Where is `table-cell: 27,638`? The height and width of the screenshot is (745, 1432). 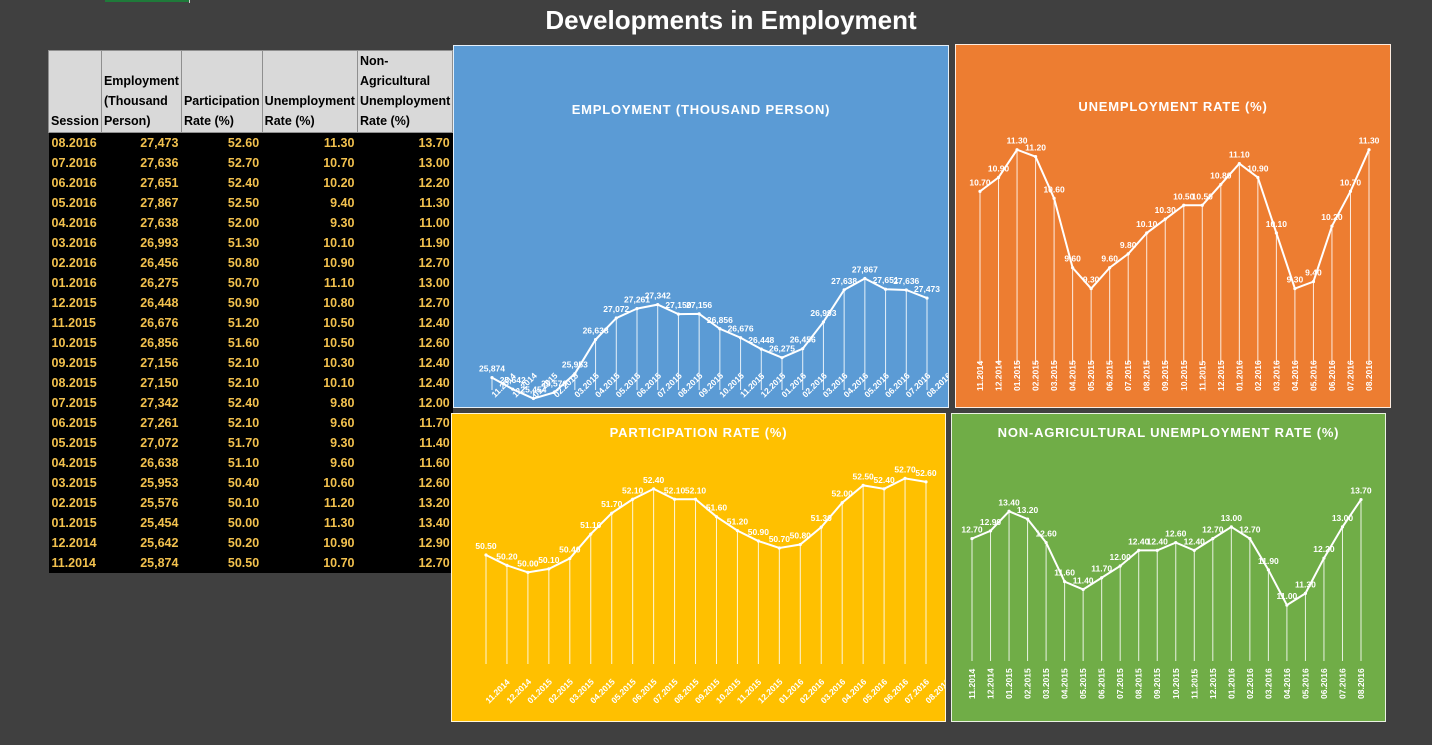 table-cell: 27,638 is located at coordinates (141, 223).